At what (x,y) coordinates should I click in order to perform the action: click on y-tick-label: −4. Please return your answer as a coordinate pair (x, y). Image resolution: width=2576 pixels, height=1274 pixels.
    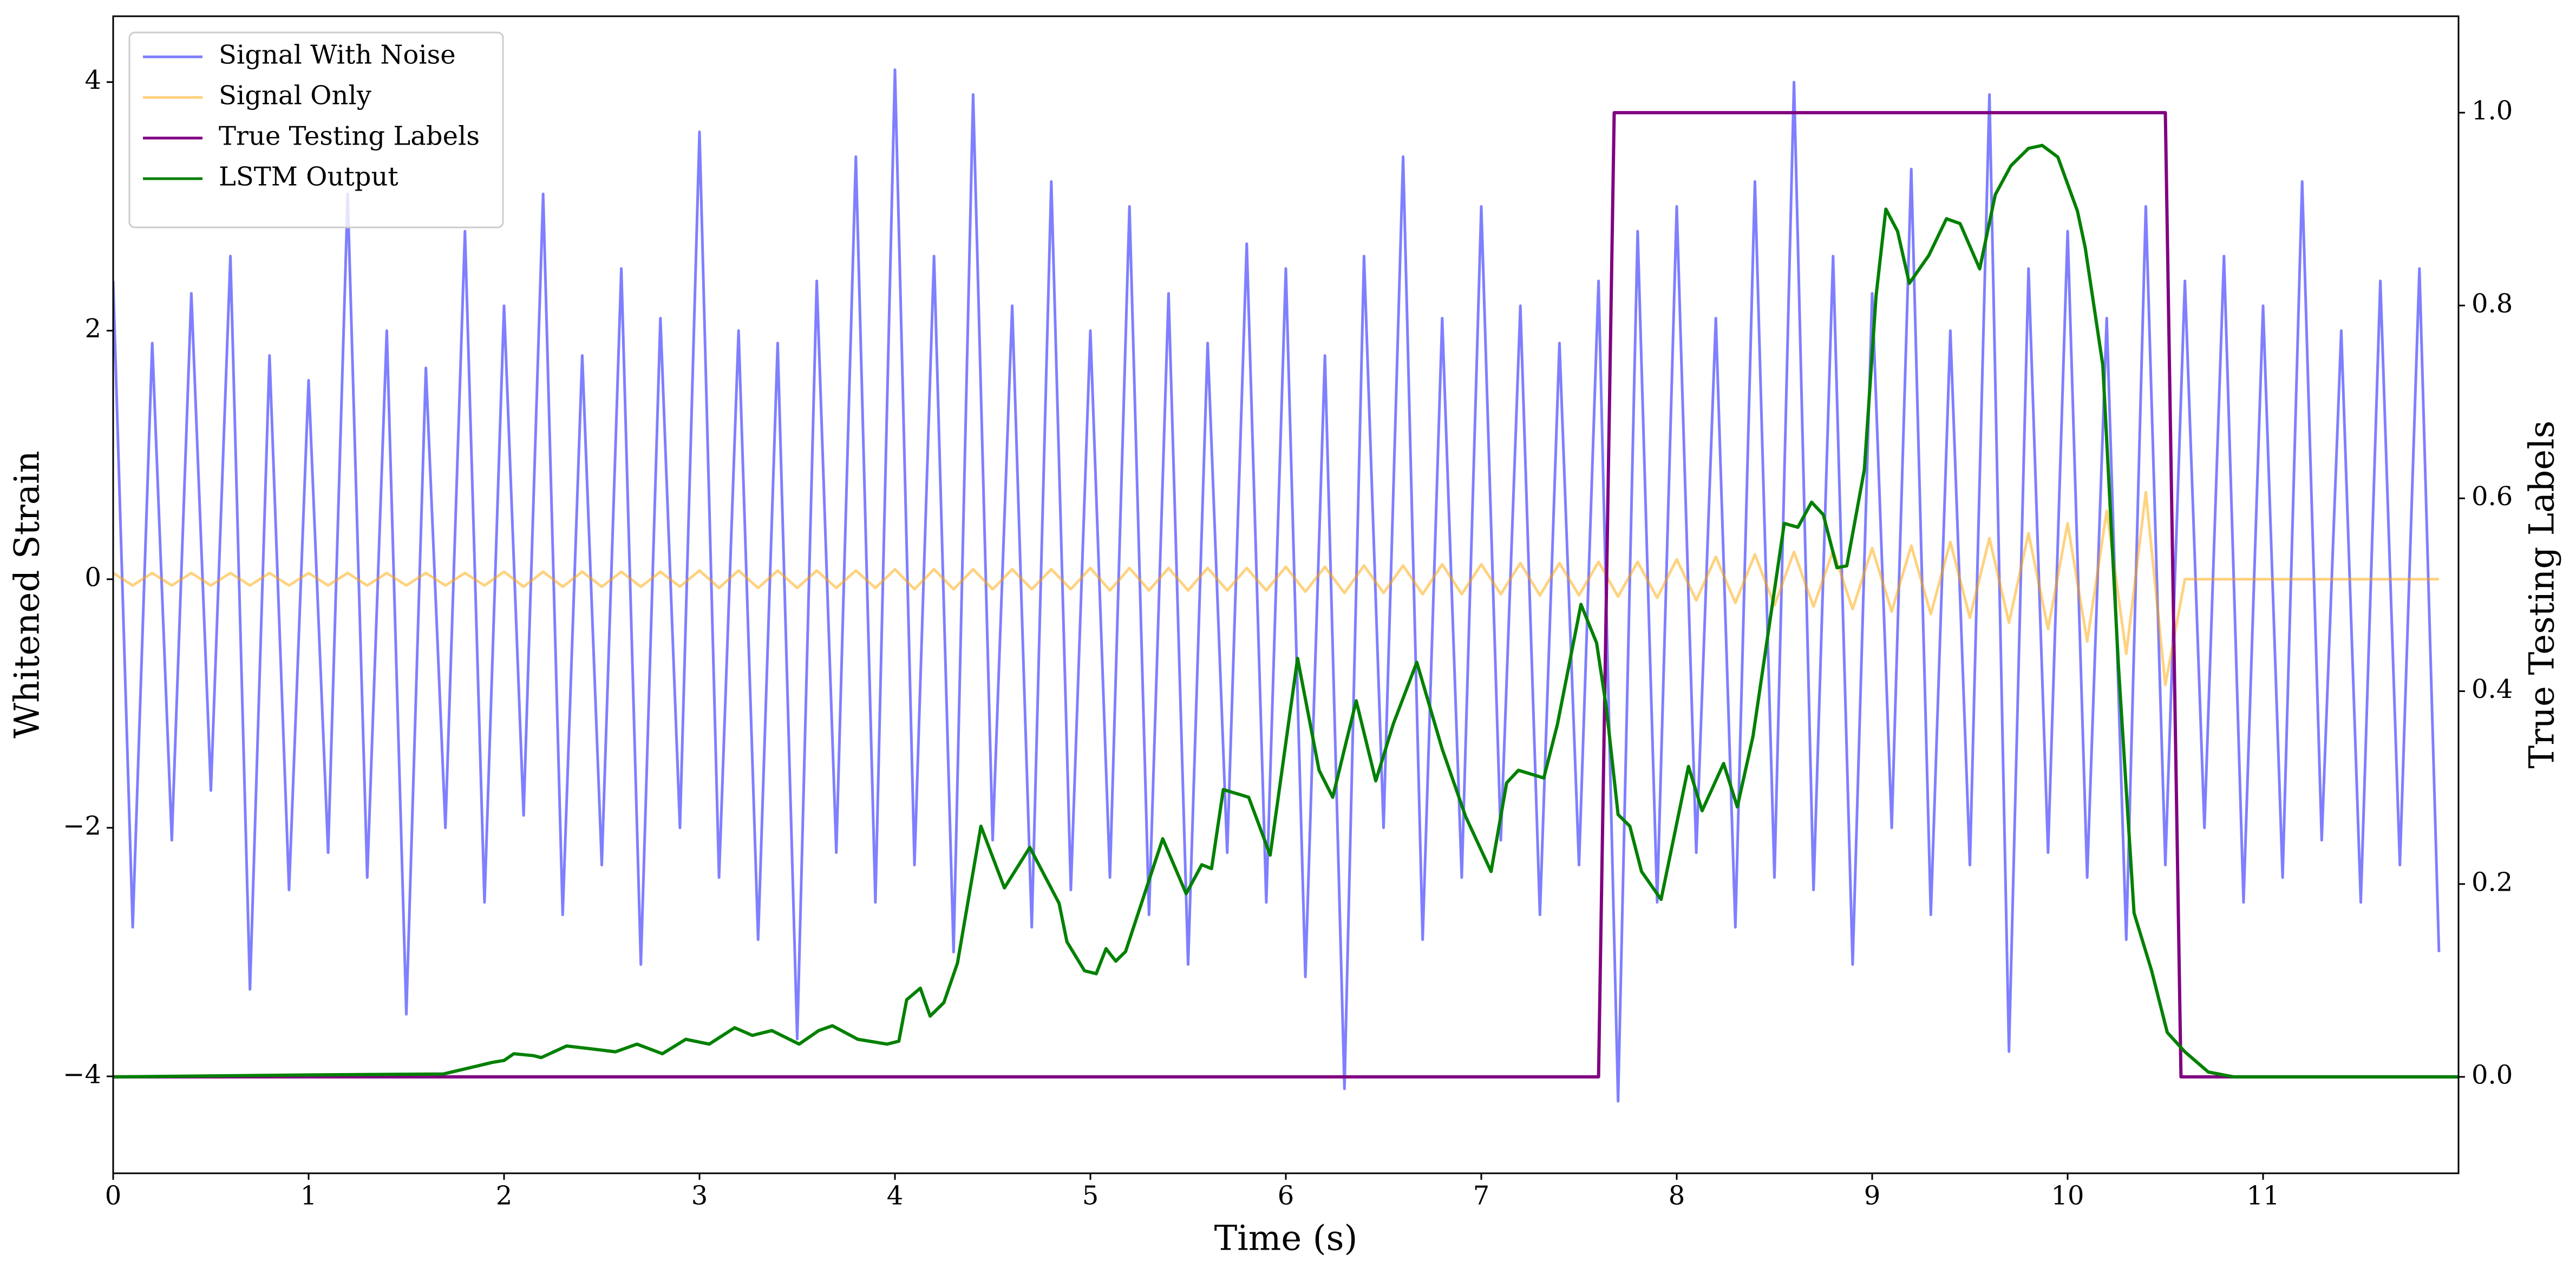
    Looking at the image, I should click on (82, 1074).